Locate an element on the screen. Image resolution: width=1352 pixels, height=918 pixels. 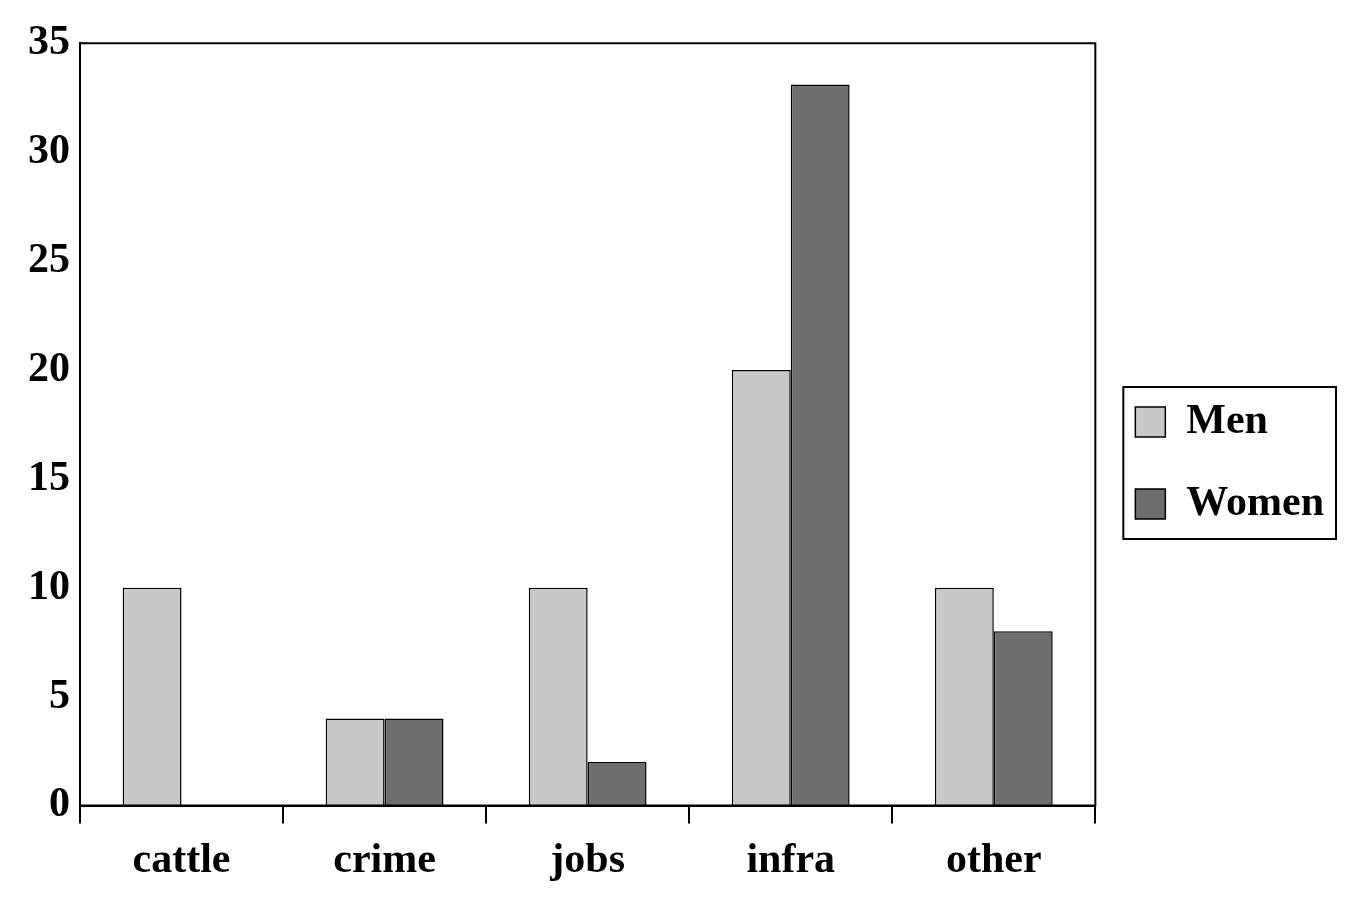
legend-label: Women is located at coordinates (1255, 500).